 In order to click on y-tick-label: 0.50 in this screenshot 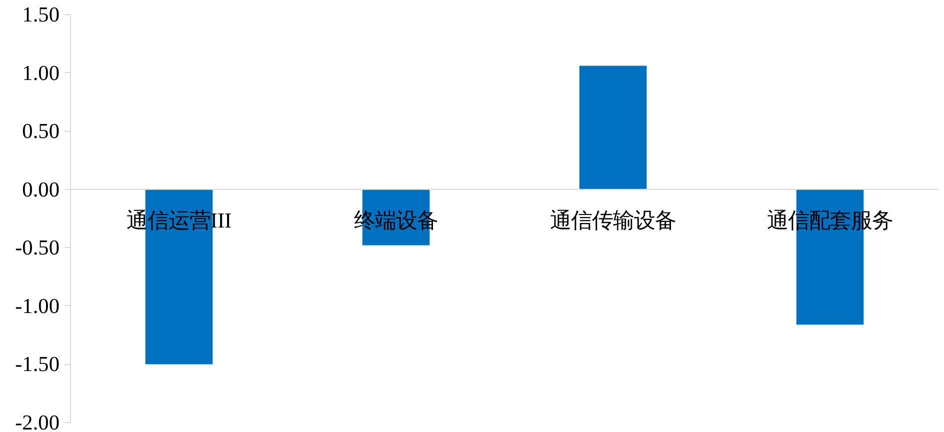, I will do `click(41, 131)`.